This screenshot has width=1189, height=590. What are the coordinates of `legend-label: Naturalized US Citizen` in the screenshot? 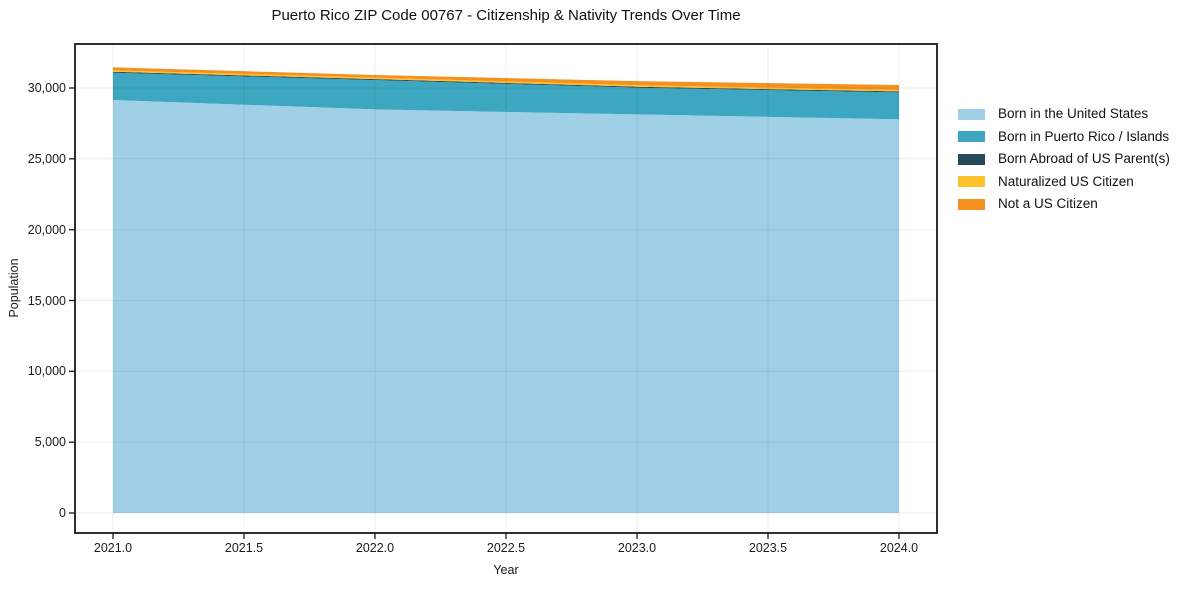 It's located at (1066, 181).